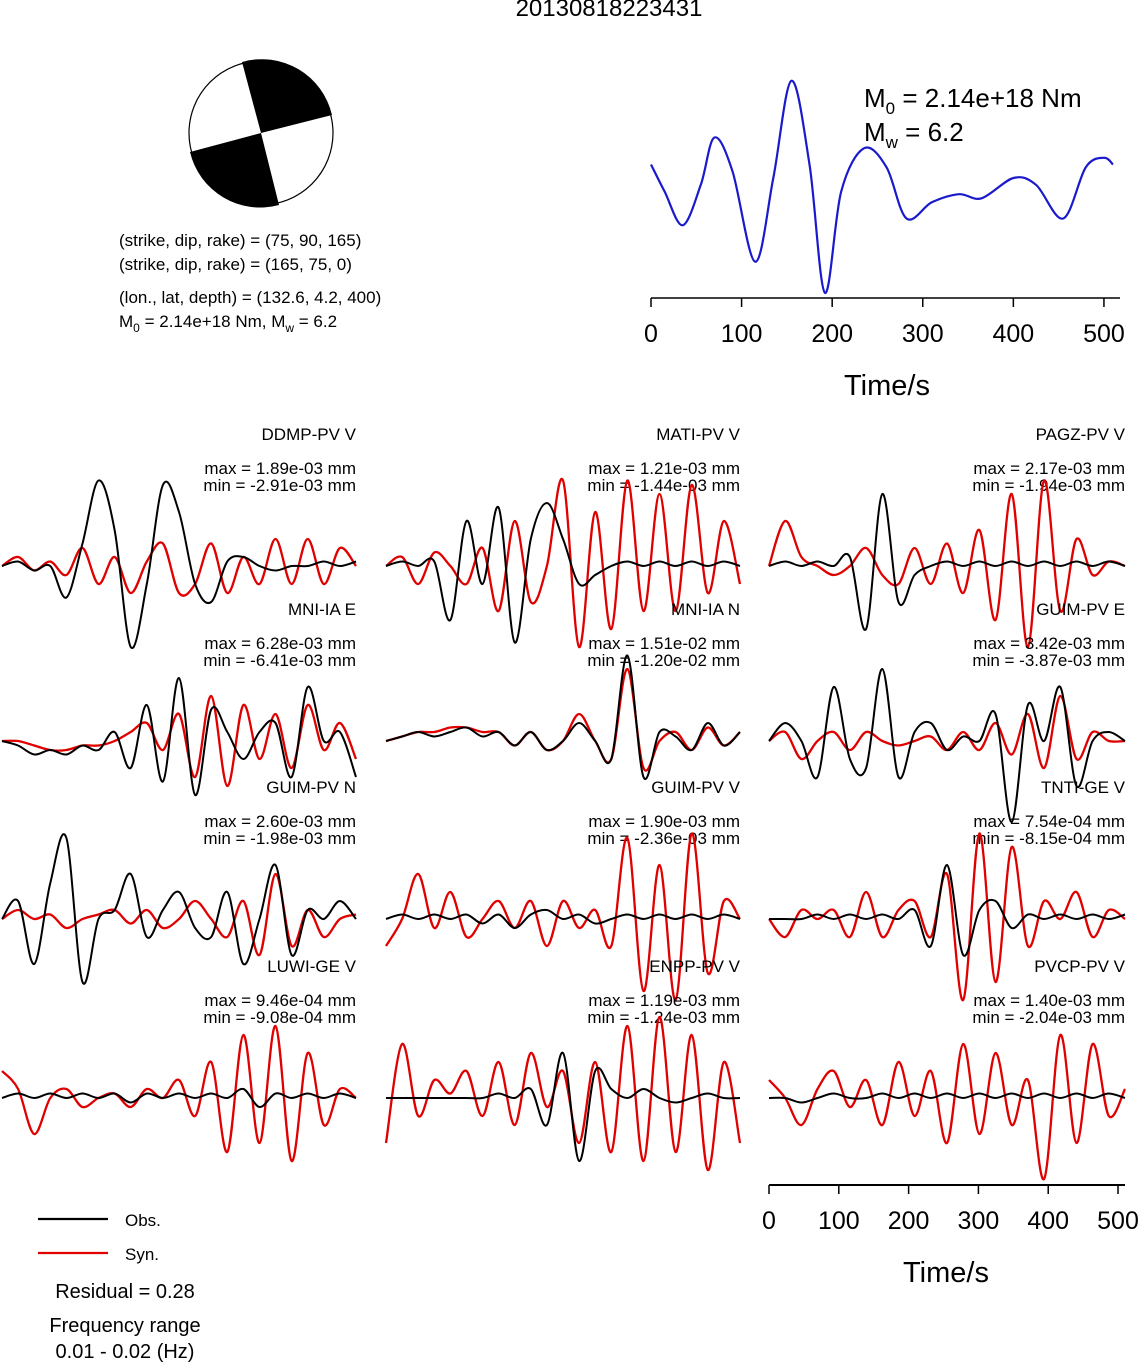 This screenshot has height=1362, width=1140. Describe the element at coordinates (839, 1221) in the screenshot. I see `waveform-tick-label: 100` at that location.